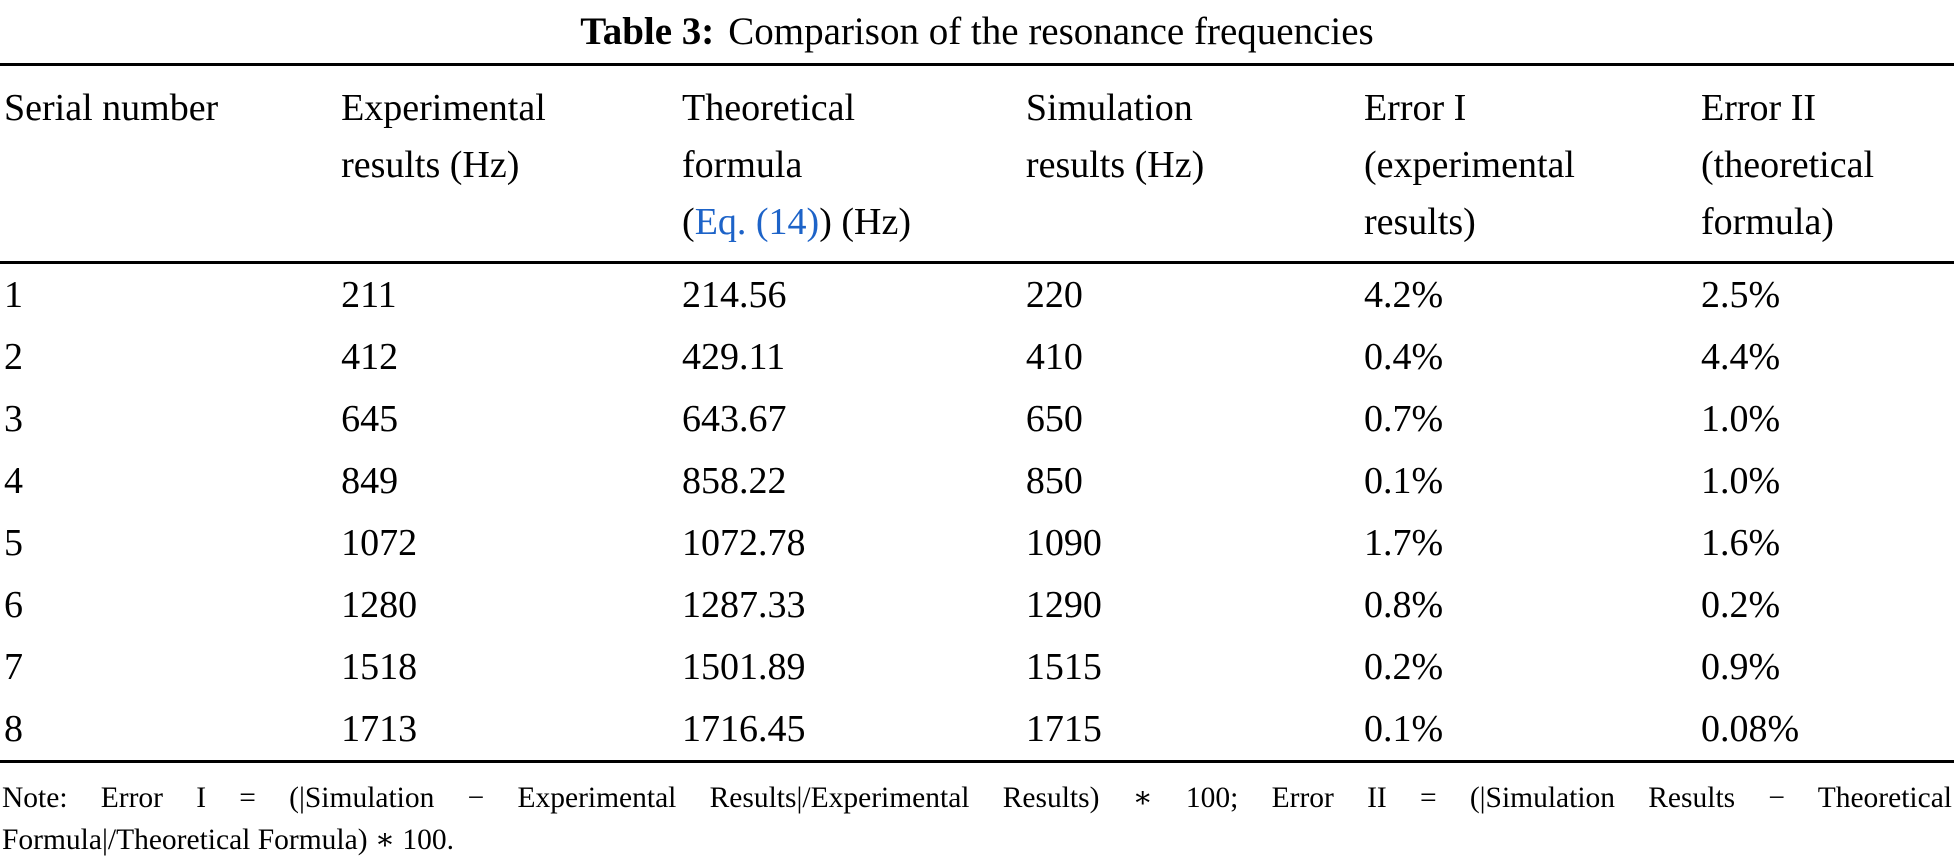  Describe the element at coordinates (1415, 108) in the screenshot. I see `header-line: Error I` at that location.